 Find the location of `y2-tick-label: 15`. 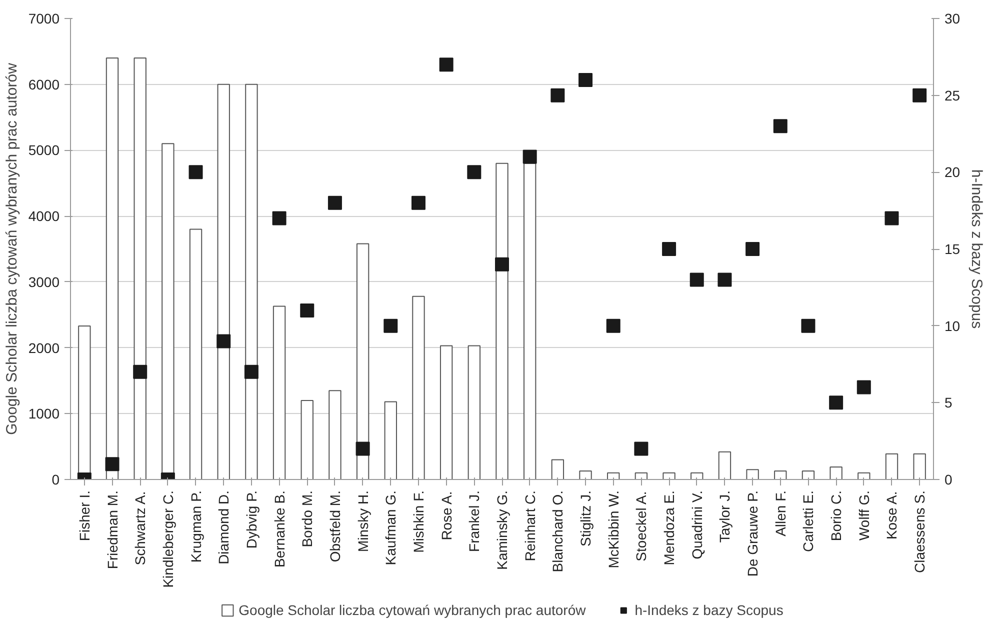

y2-tick-label: 15 is located at coordinates (952, 249).